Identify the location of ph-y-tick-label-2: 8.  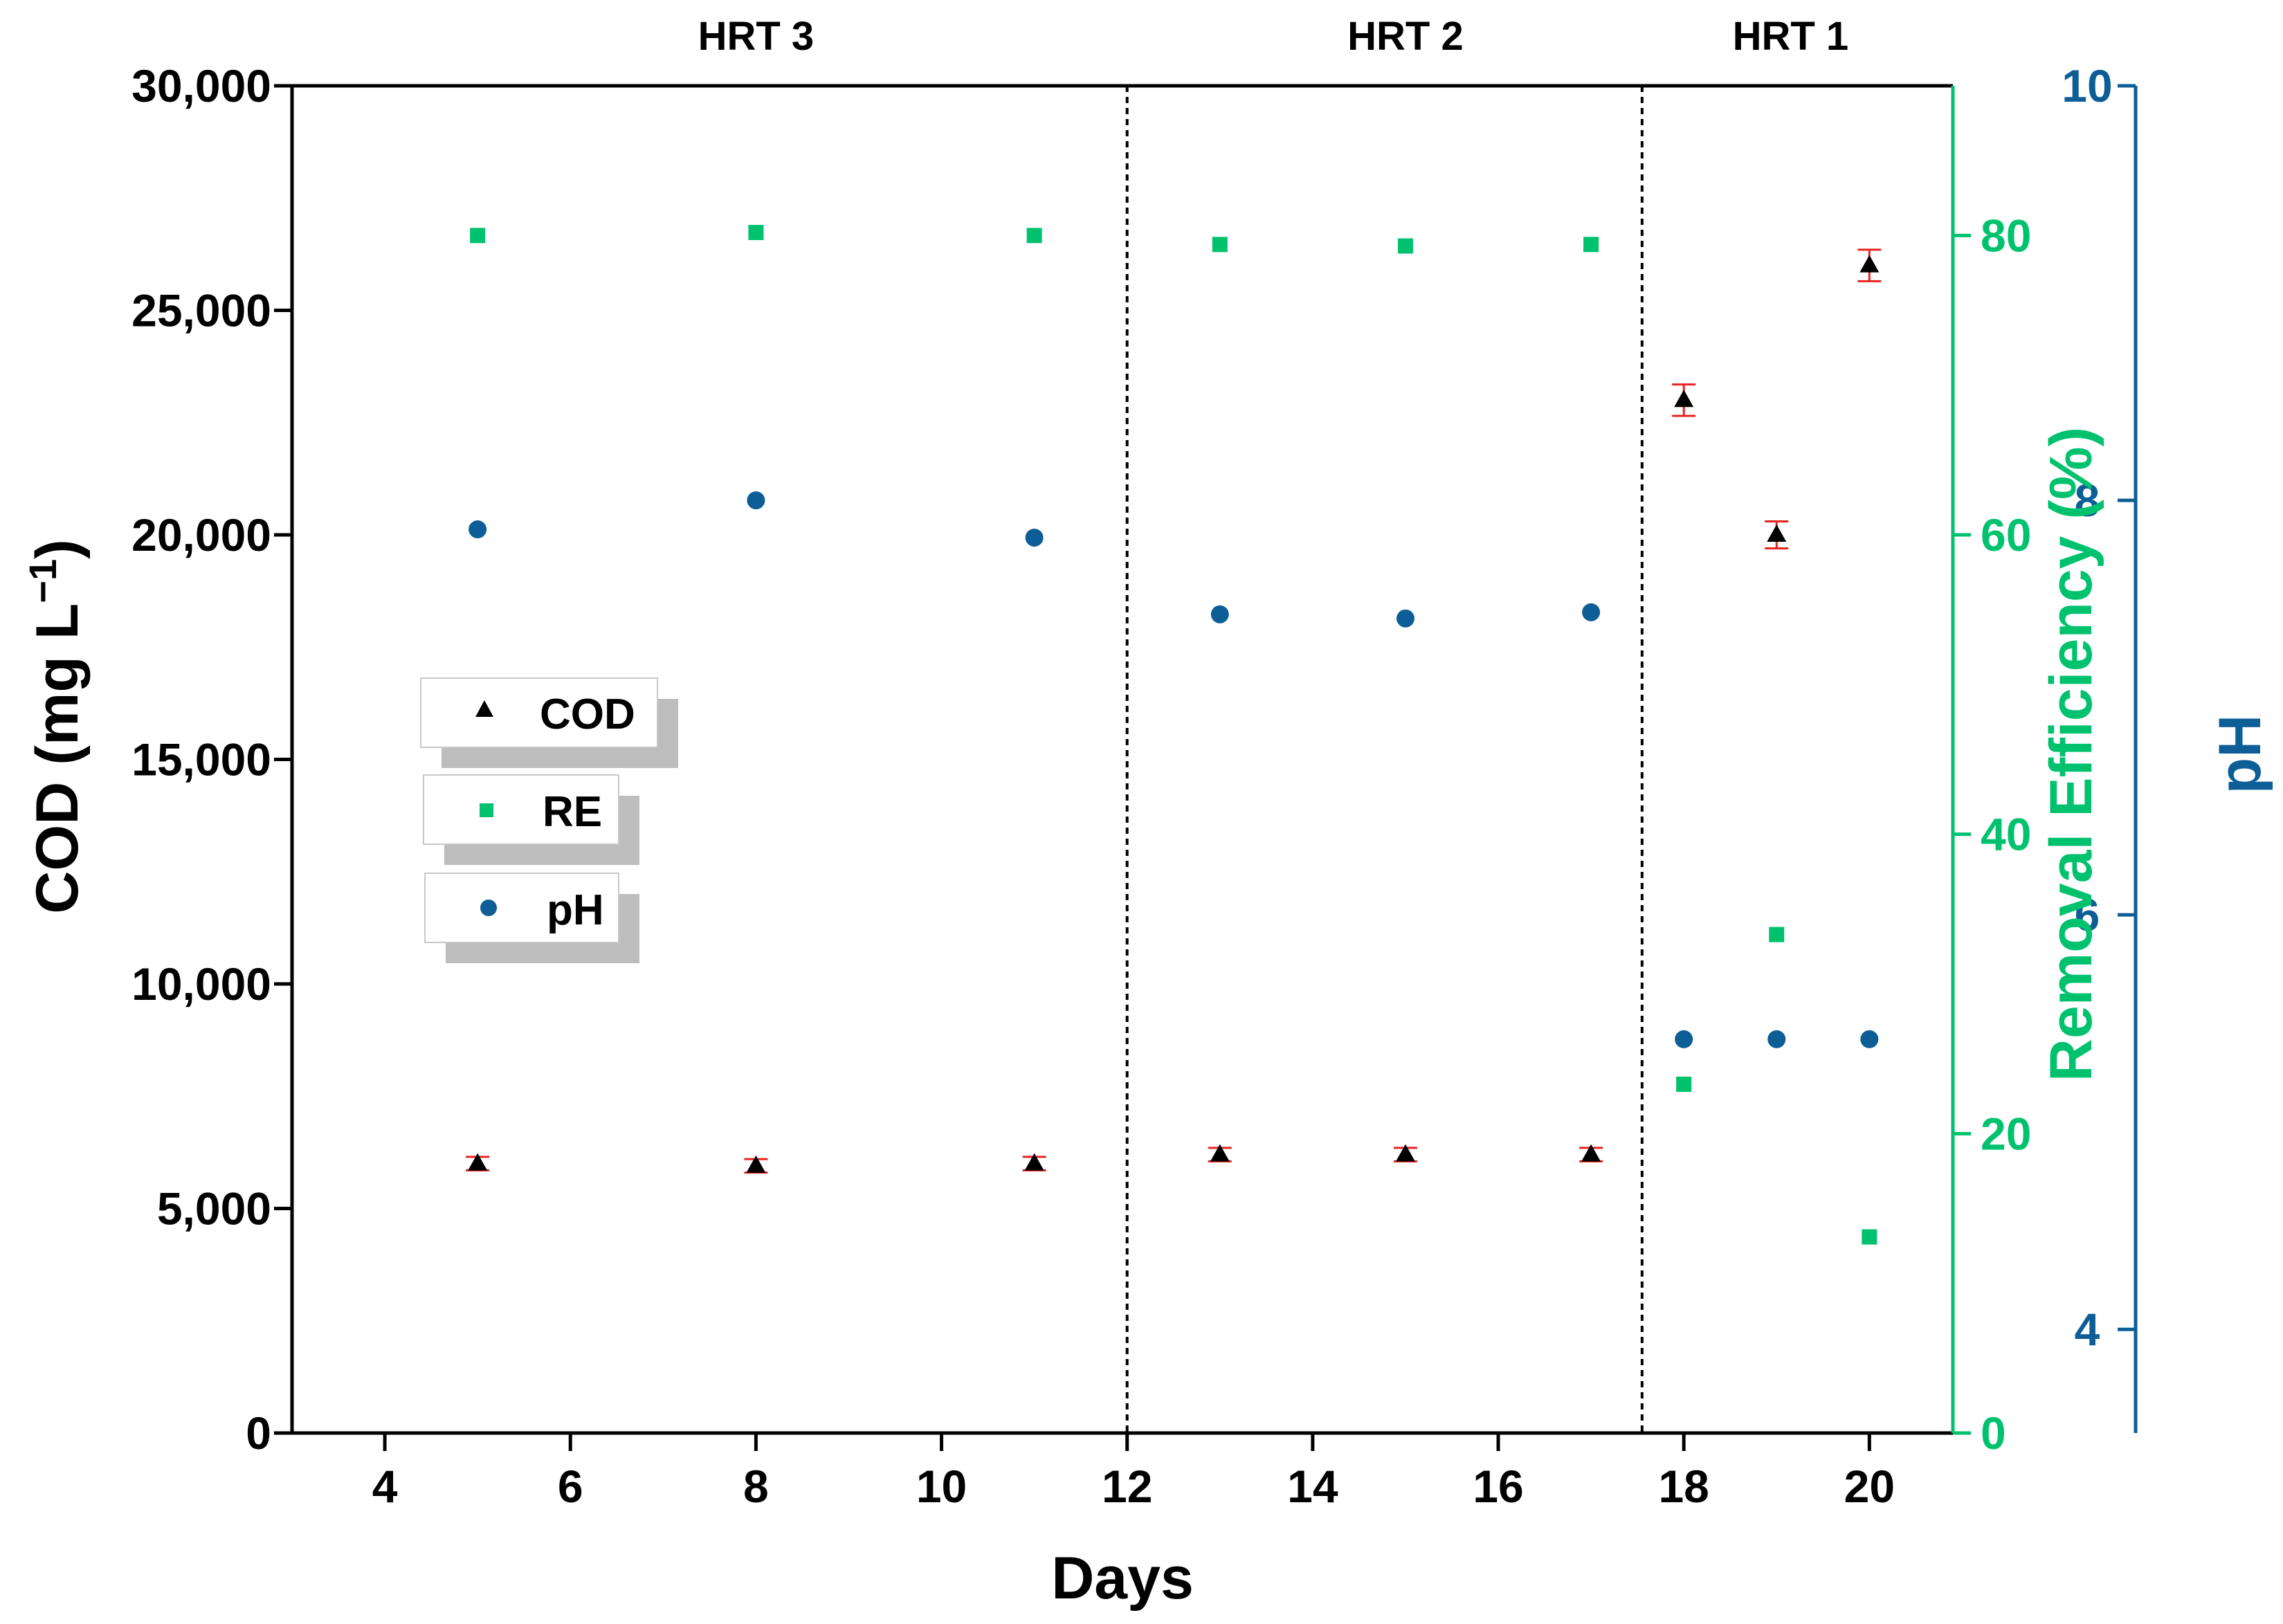
(2087, 500).